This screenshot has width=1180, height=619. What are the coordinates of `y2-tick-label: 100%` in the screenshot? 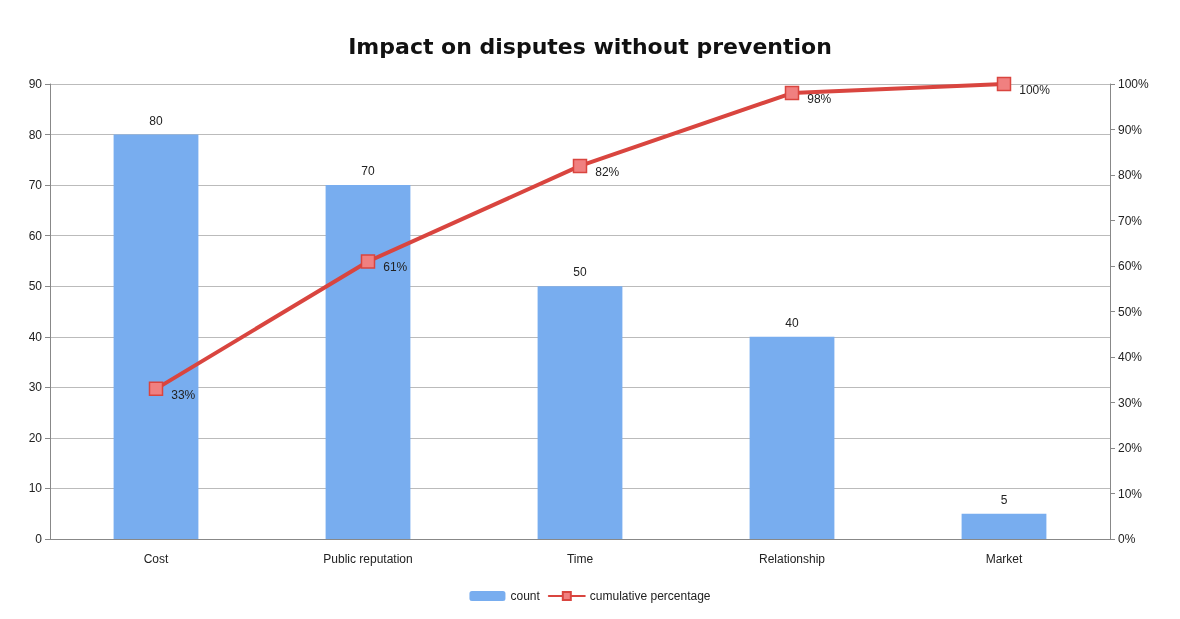 It's located at (1134, 84).